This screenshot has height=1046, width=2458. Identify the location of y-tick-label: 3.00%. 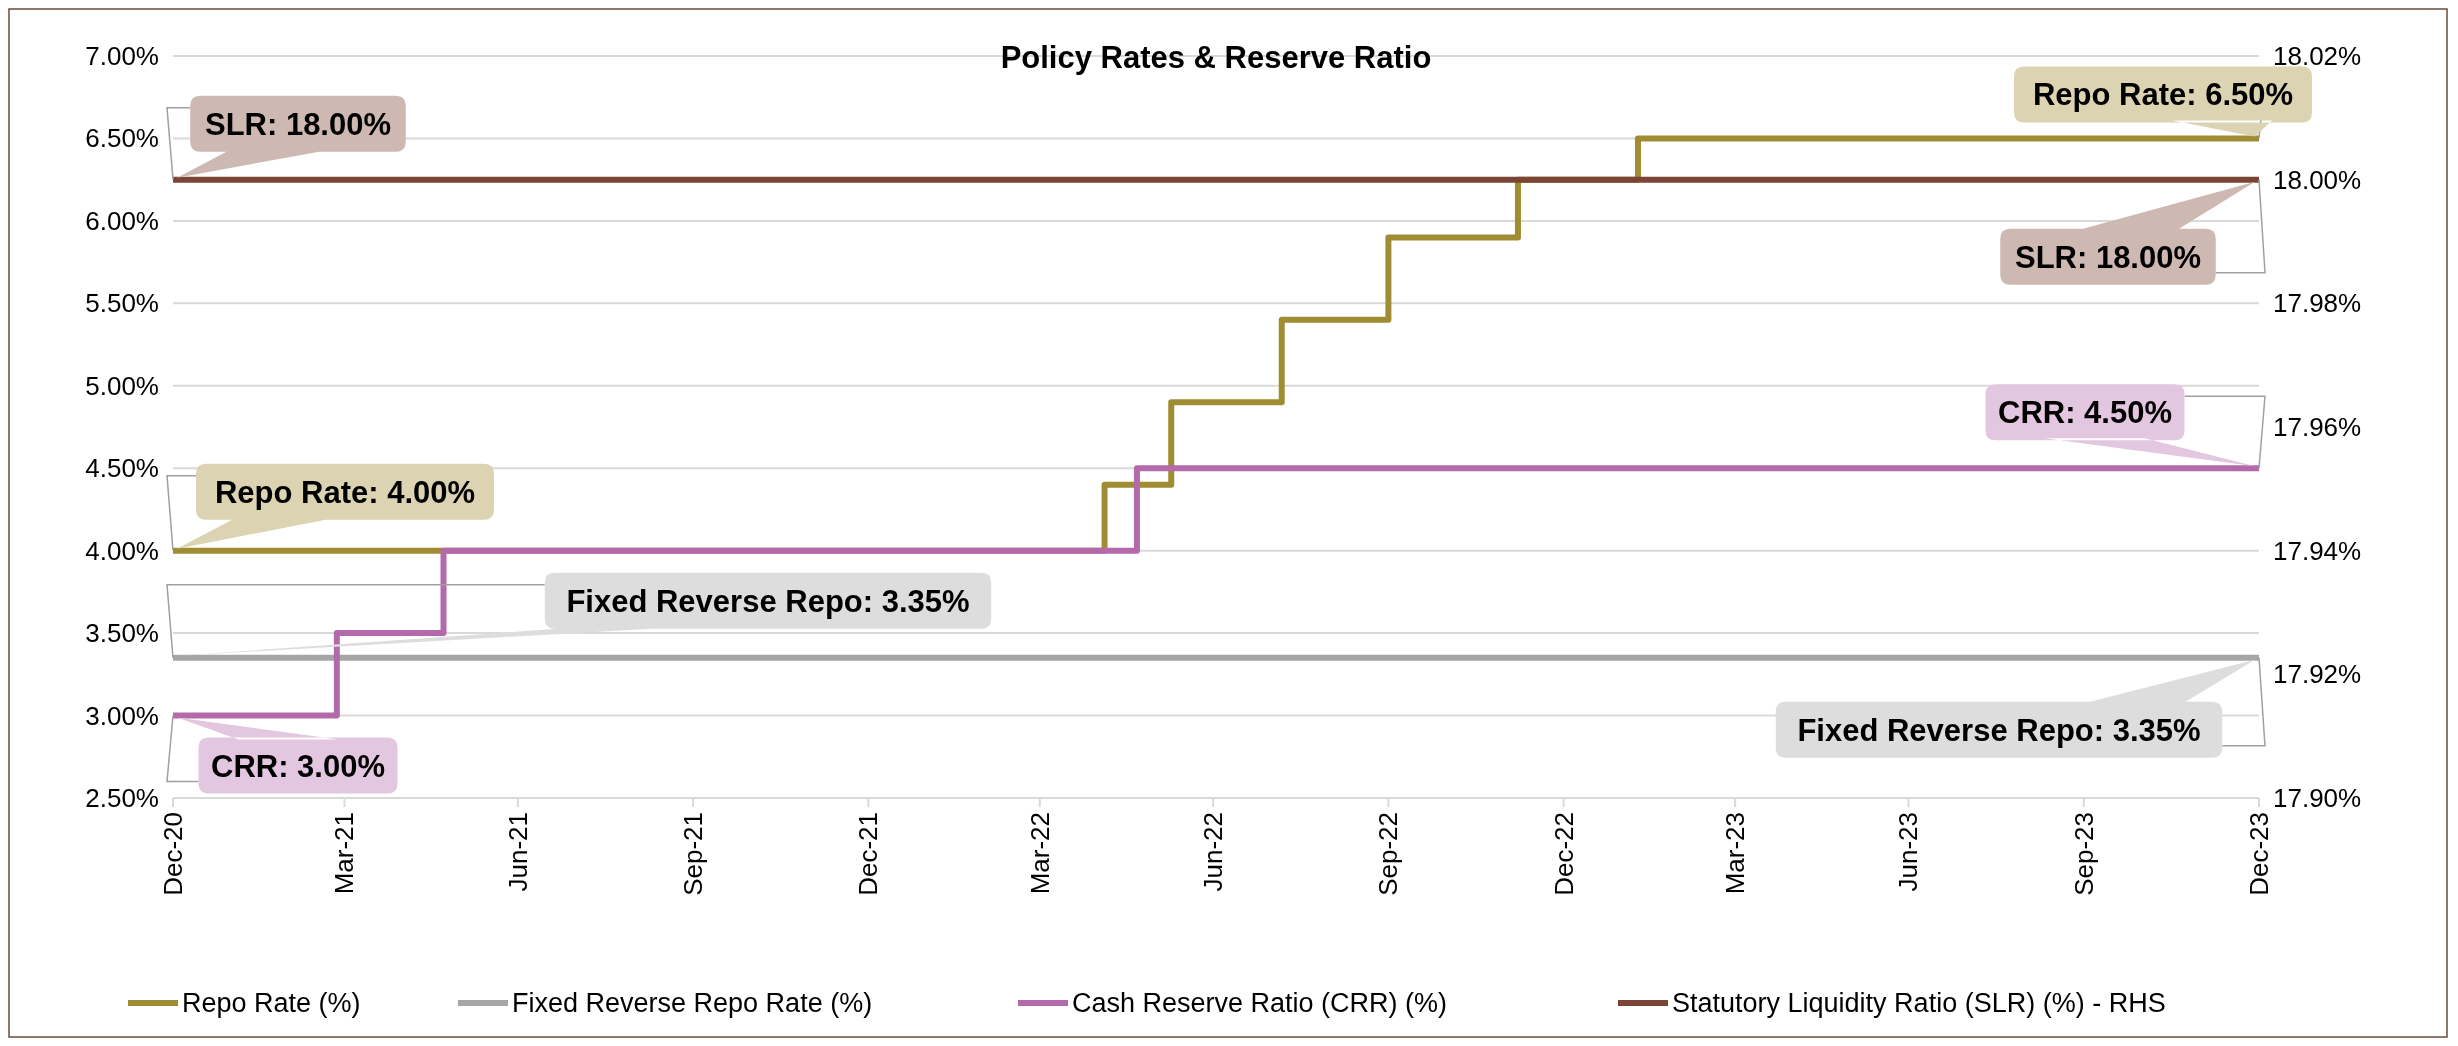
(122, 715).